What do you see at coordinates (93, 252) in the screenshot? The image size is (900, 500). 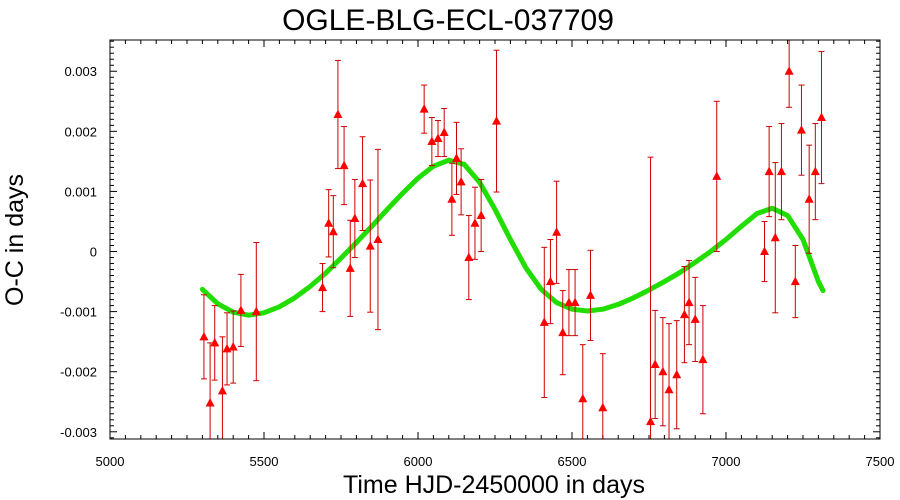 I see `y-tick-label: 0` at bounding box center [93, 252].